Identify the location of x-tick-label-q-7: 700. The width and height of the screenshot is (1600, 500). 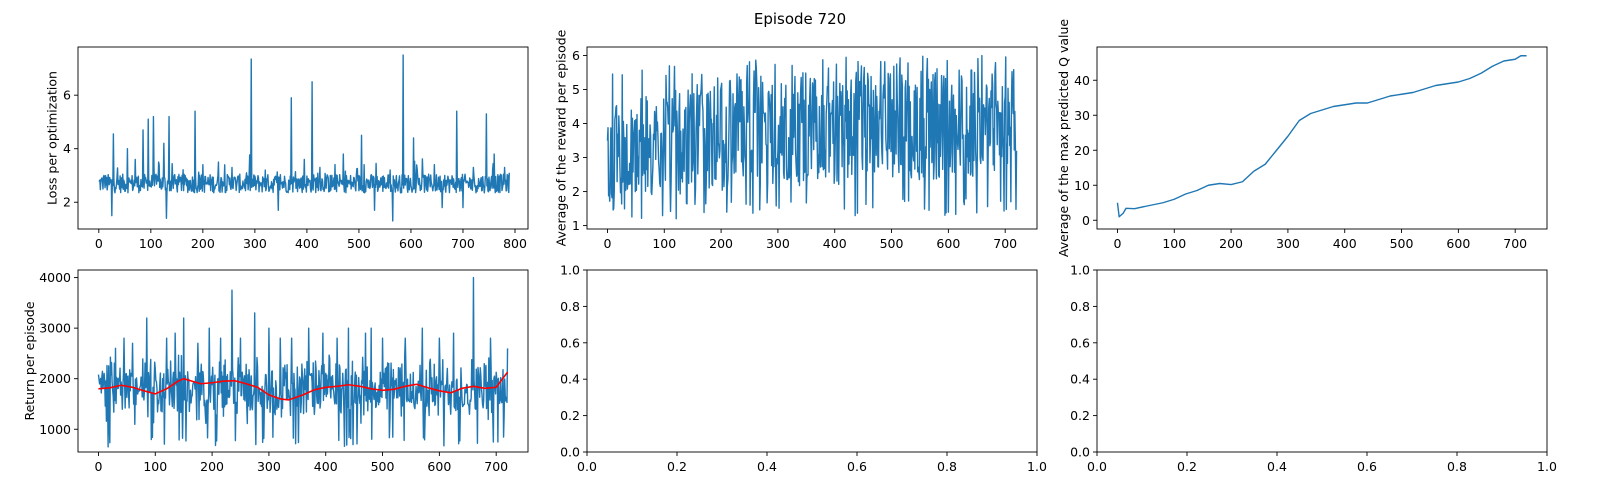
(1515, 243).